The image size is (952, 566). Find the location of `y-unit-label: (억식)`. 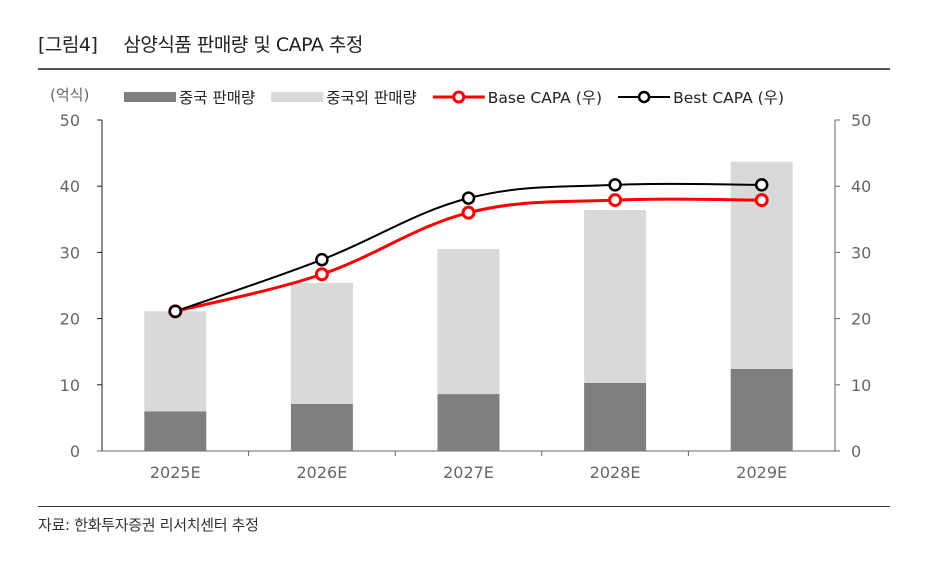

y-unit-label: (억식) is located at coordinates (69, 95).